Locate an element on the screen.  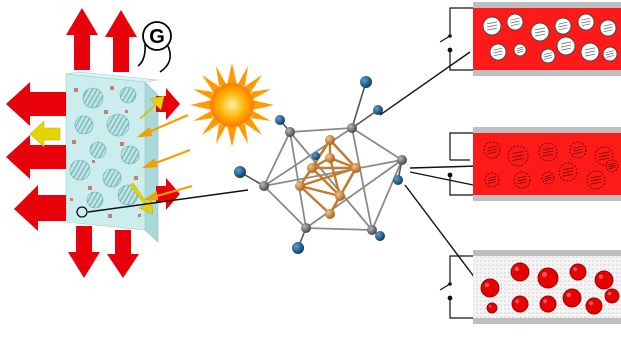
gravity-field-icon: G is located at coordinates (154, 47).